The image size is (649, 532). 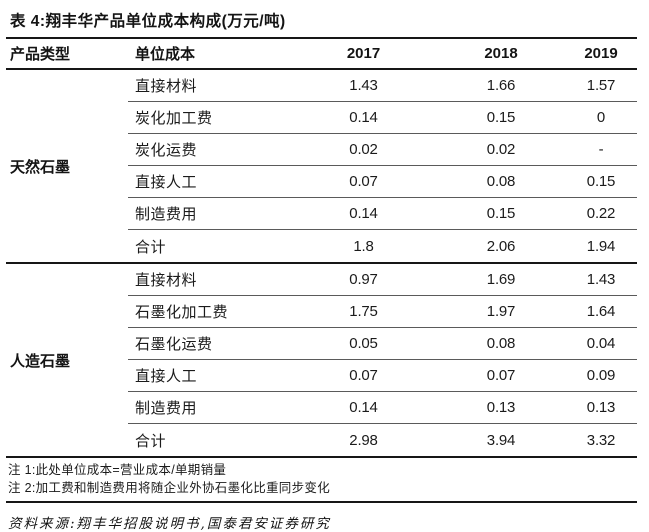 What do you see at coordinates (382, 312) in the screenshot?
I see `table-row: 石墨化加工费 1.75 1.97 1.64` at bounding box center [382, 312].